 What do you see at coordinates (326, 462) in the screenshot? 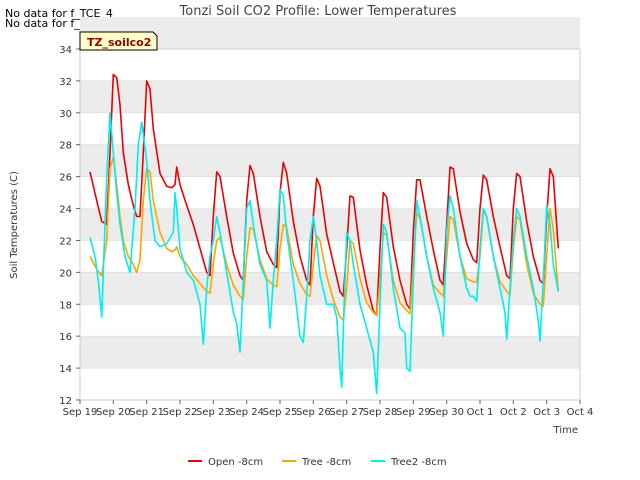
I see `legend-label-2: Tree -8cm` at bounding box center [326, 462].